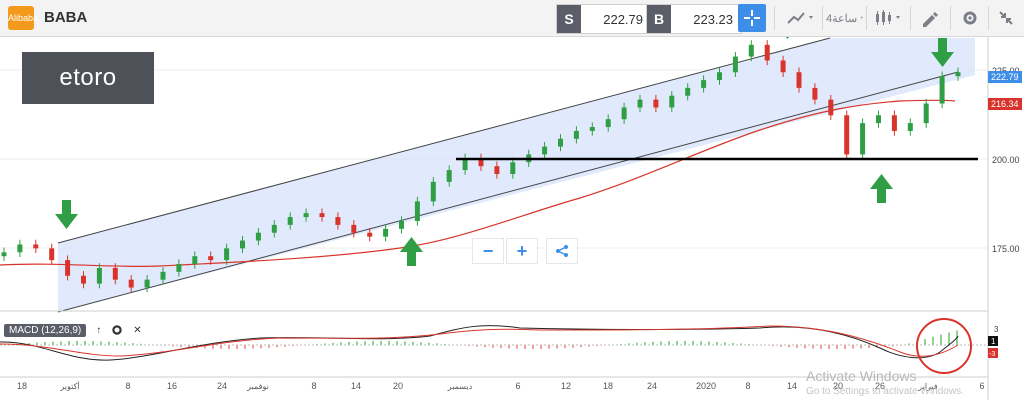 The width and height of the screenshot is (1024, 405). What do you see at coordinates (45, 330) in the screenshot?
I see `macd-indicator-name: MACD (12,26,9)` at bounding box center [45, 330].